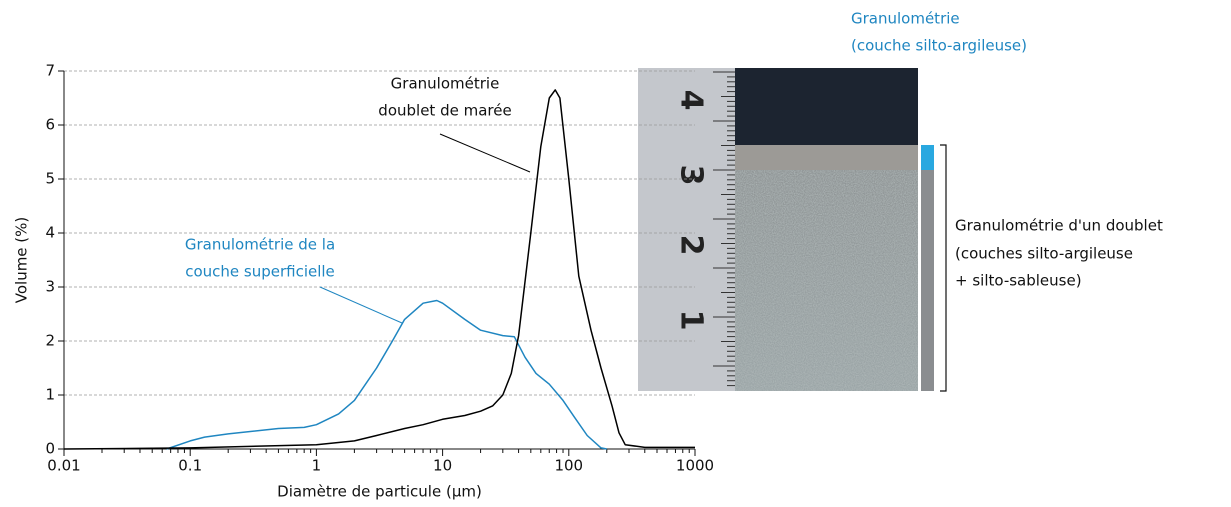 The image size is (1231, 507). Describe the element at coordinates (260, 245) in the screenshot. I see `annotation: Granulométrie de la` at that location.